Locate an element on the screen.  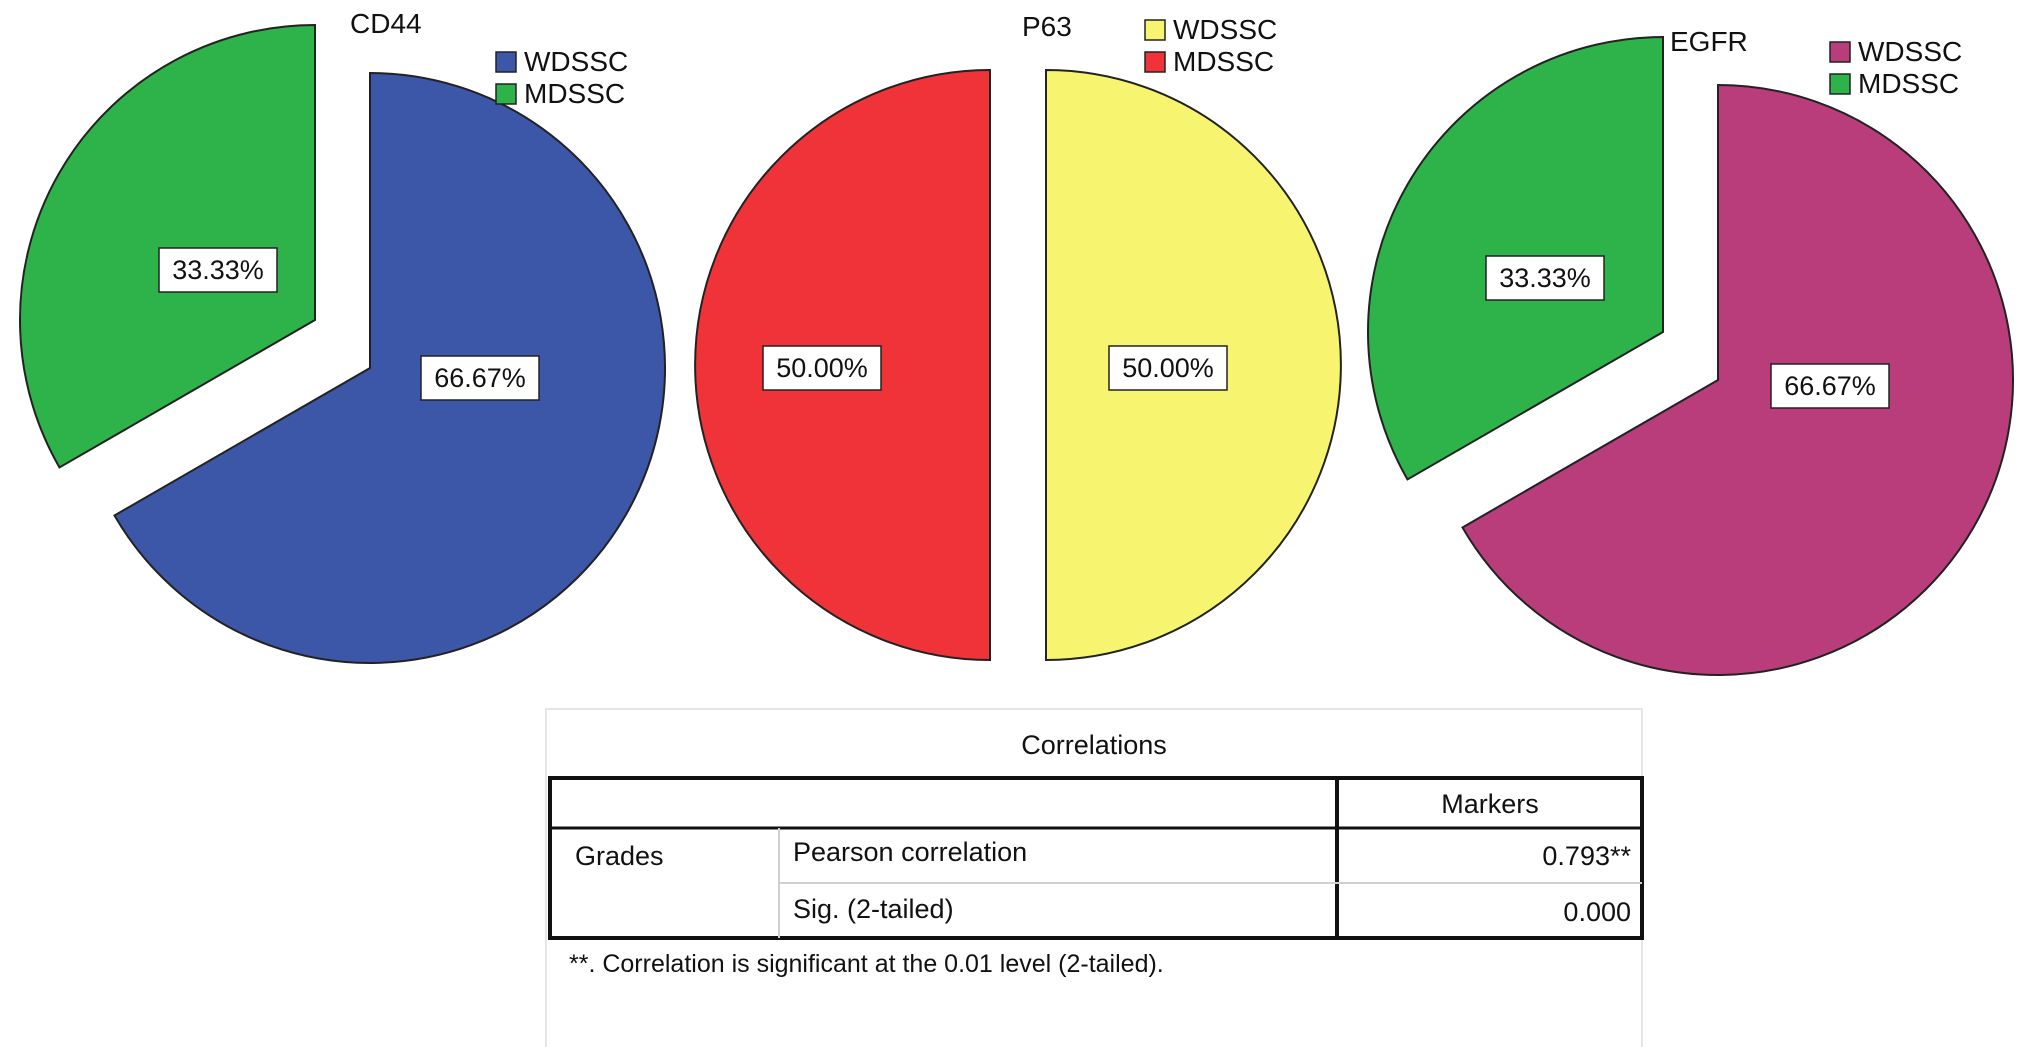
correlations-table-grid is located at coordinates (1096, 858).